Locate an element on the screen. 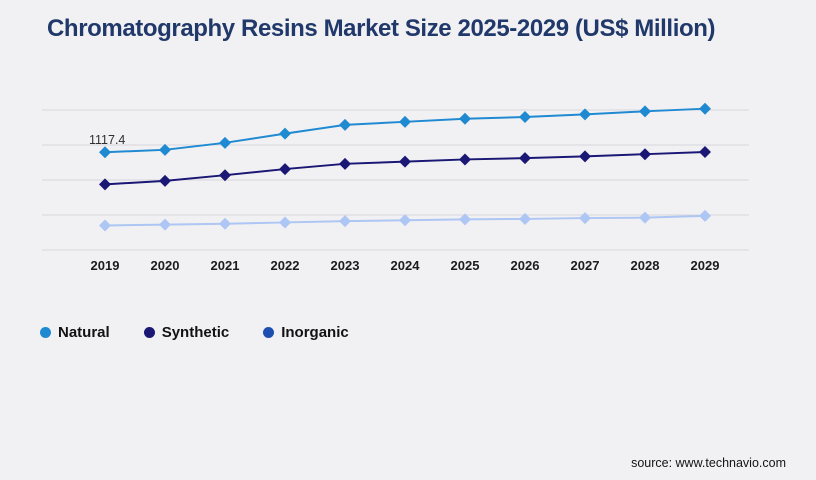 The height and width of the screenshot is (480, 816). data-point-inorganic-2026 is located at coordinates (525, 218).